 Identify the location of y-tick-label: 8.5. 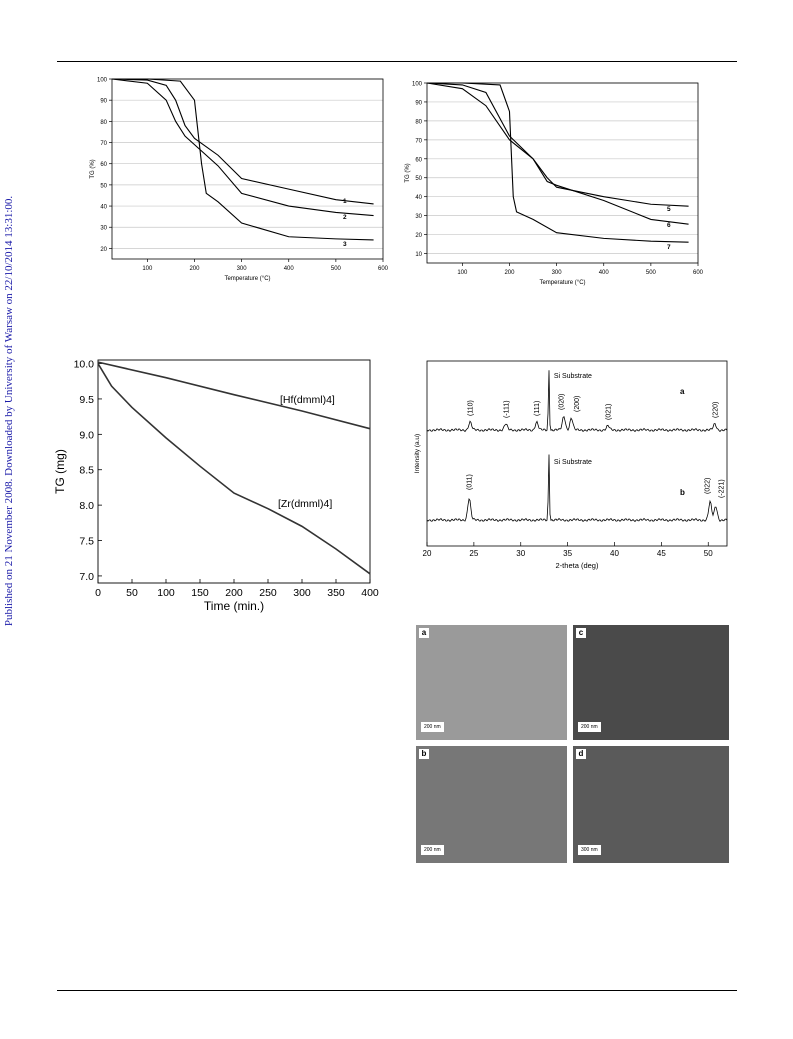
(86, 471).